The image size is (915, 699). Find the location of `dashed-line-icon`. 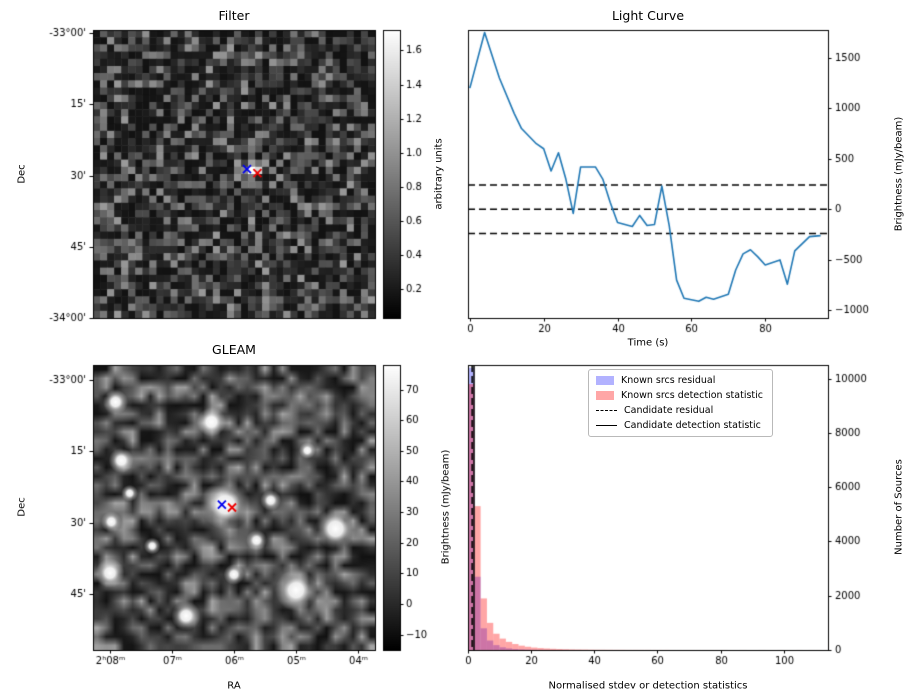

dashed-line-icon is located at coordinates (606, 410).